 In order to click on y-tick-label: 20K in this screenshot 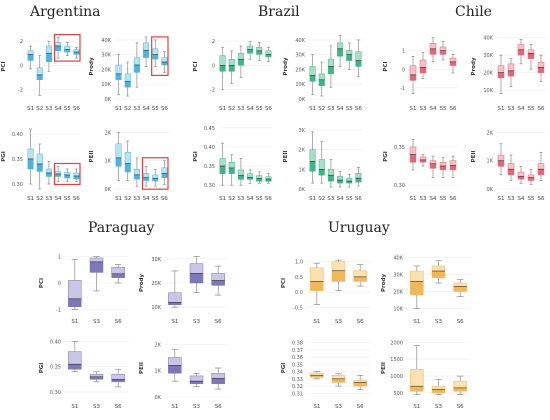, I will do `click(156, 284)`.